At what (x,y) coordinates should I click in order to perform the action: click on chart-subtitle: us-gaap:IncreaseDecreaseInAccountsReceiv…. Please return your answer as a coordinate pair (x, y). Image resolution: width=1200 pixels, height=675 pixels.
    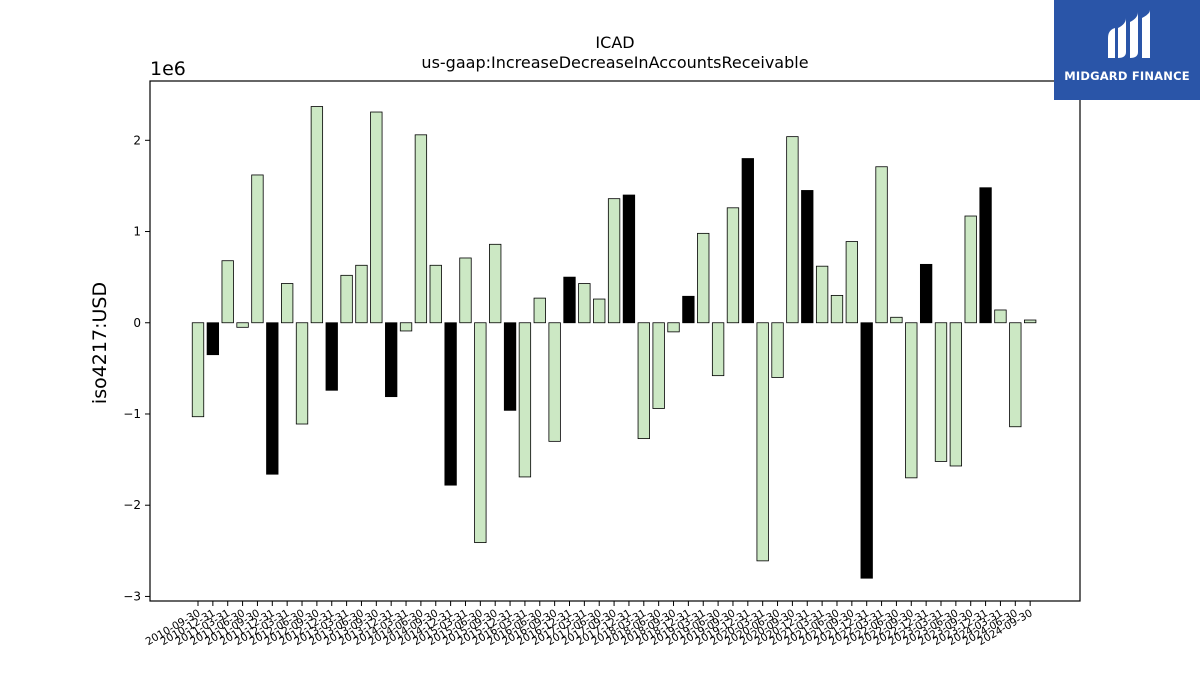
    Looking at the image, I should click on (614, 62).